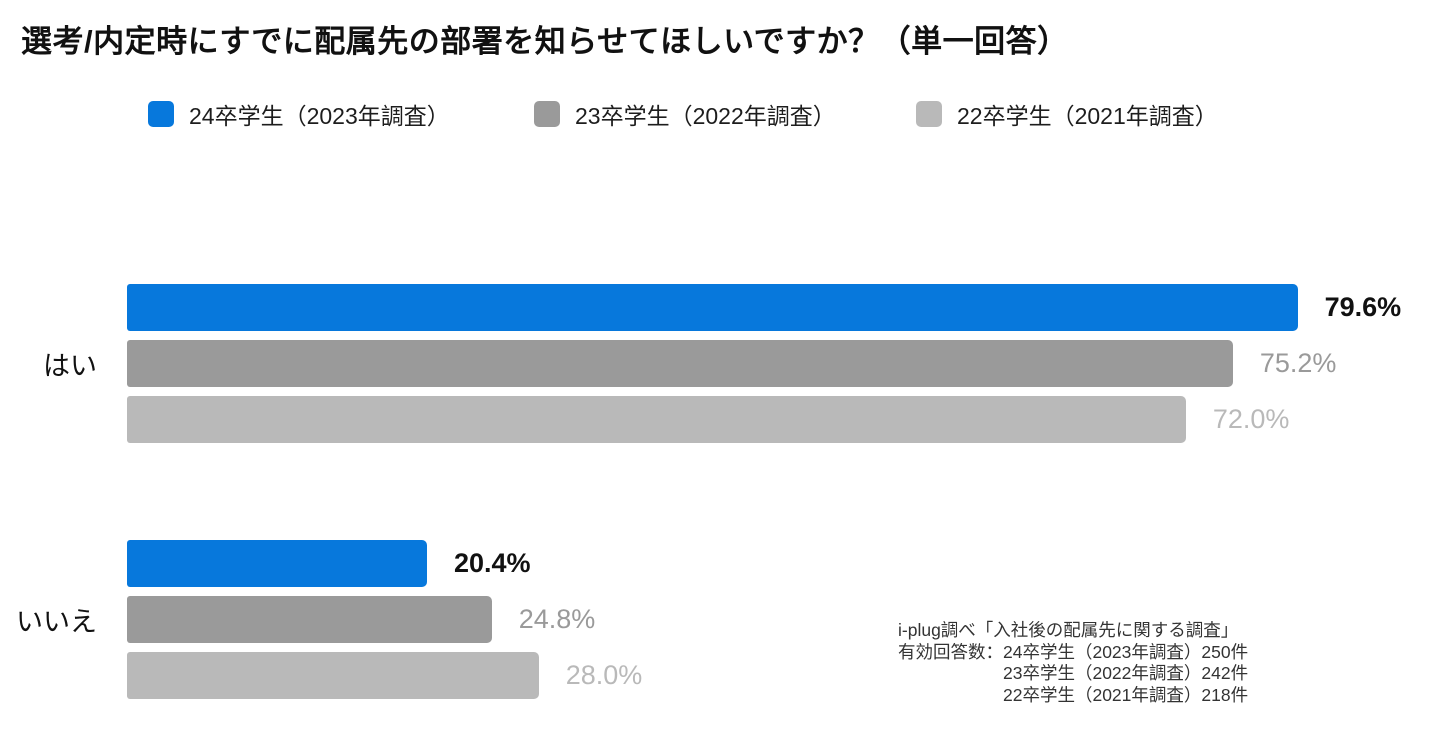  I want to click on legend-swatch-2022, so click(547, 114).